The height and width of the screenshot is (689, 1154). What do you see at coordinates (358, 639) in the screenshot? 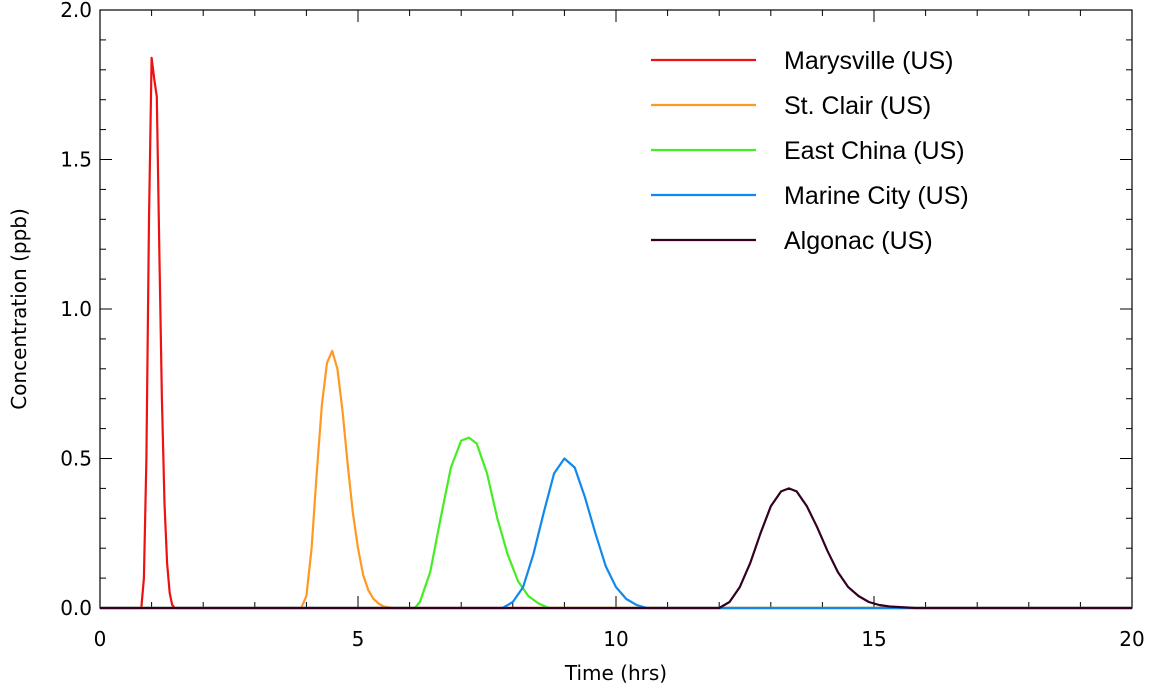
I see `x-tick-label: 5` at bounding box center [358, 639].